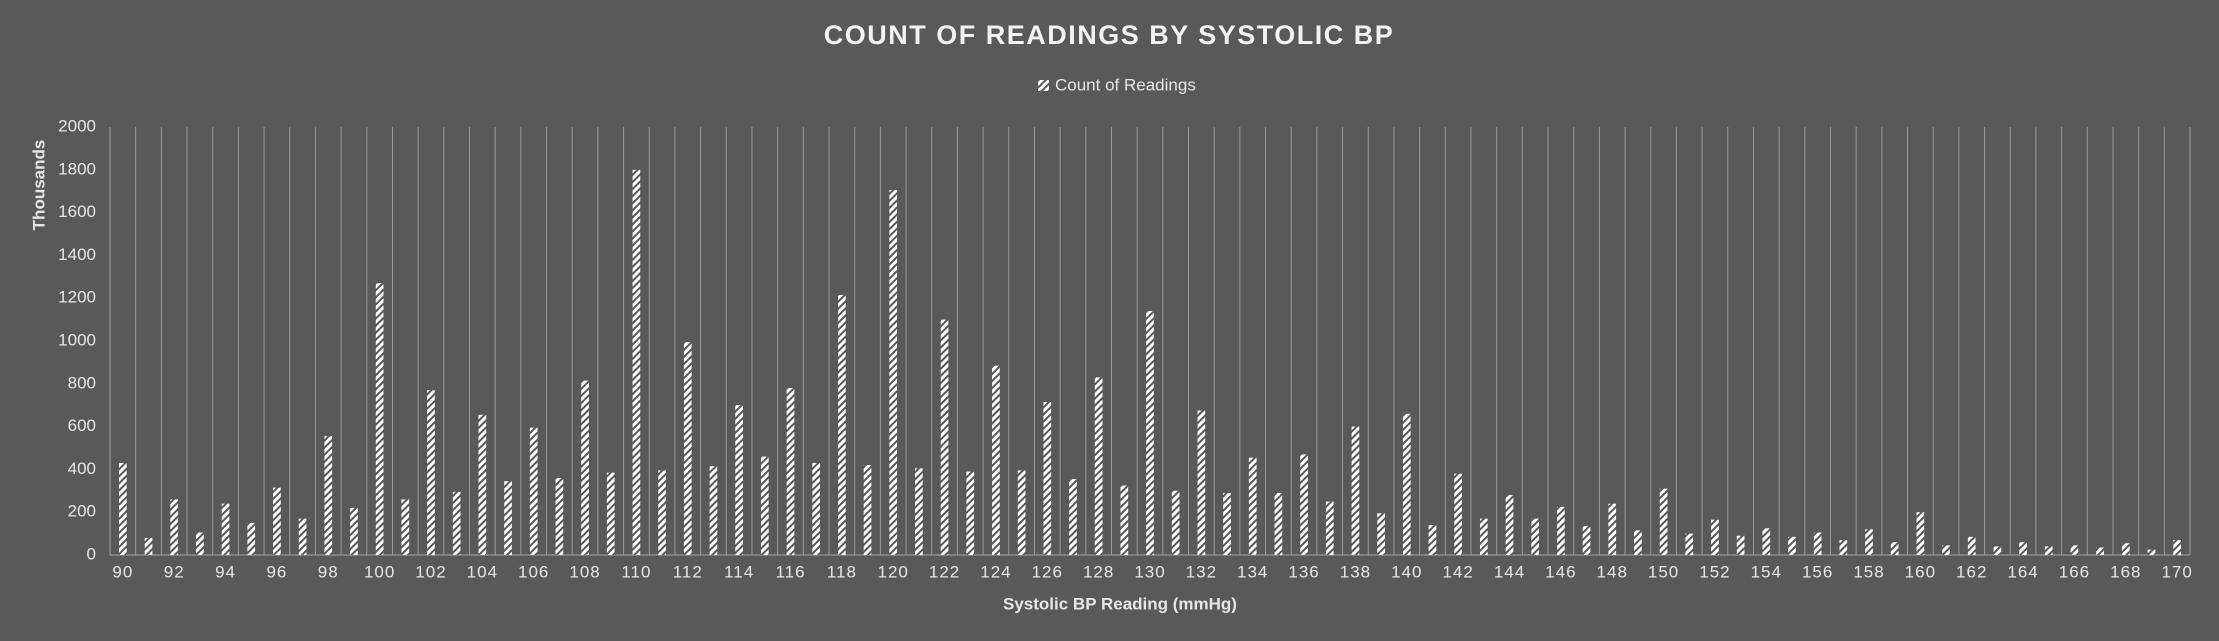 This screenshot has height=641, width=2219. I want to click on legend: Count of Readings, so click(1117, 84).